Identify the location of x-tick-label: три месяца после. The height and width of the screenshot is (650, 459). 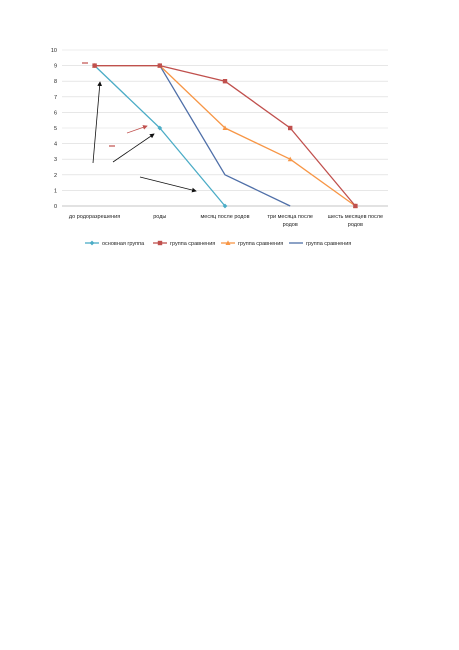
(290, 217).